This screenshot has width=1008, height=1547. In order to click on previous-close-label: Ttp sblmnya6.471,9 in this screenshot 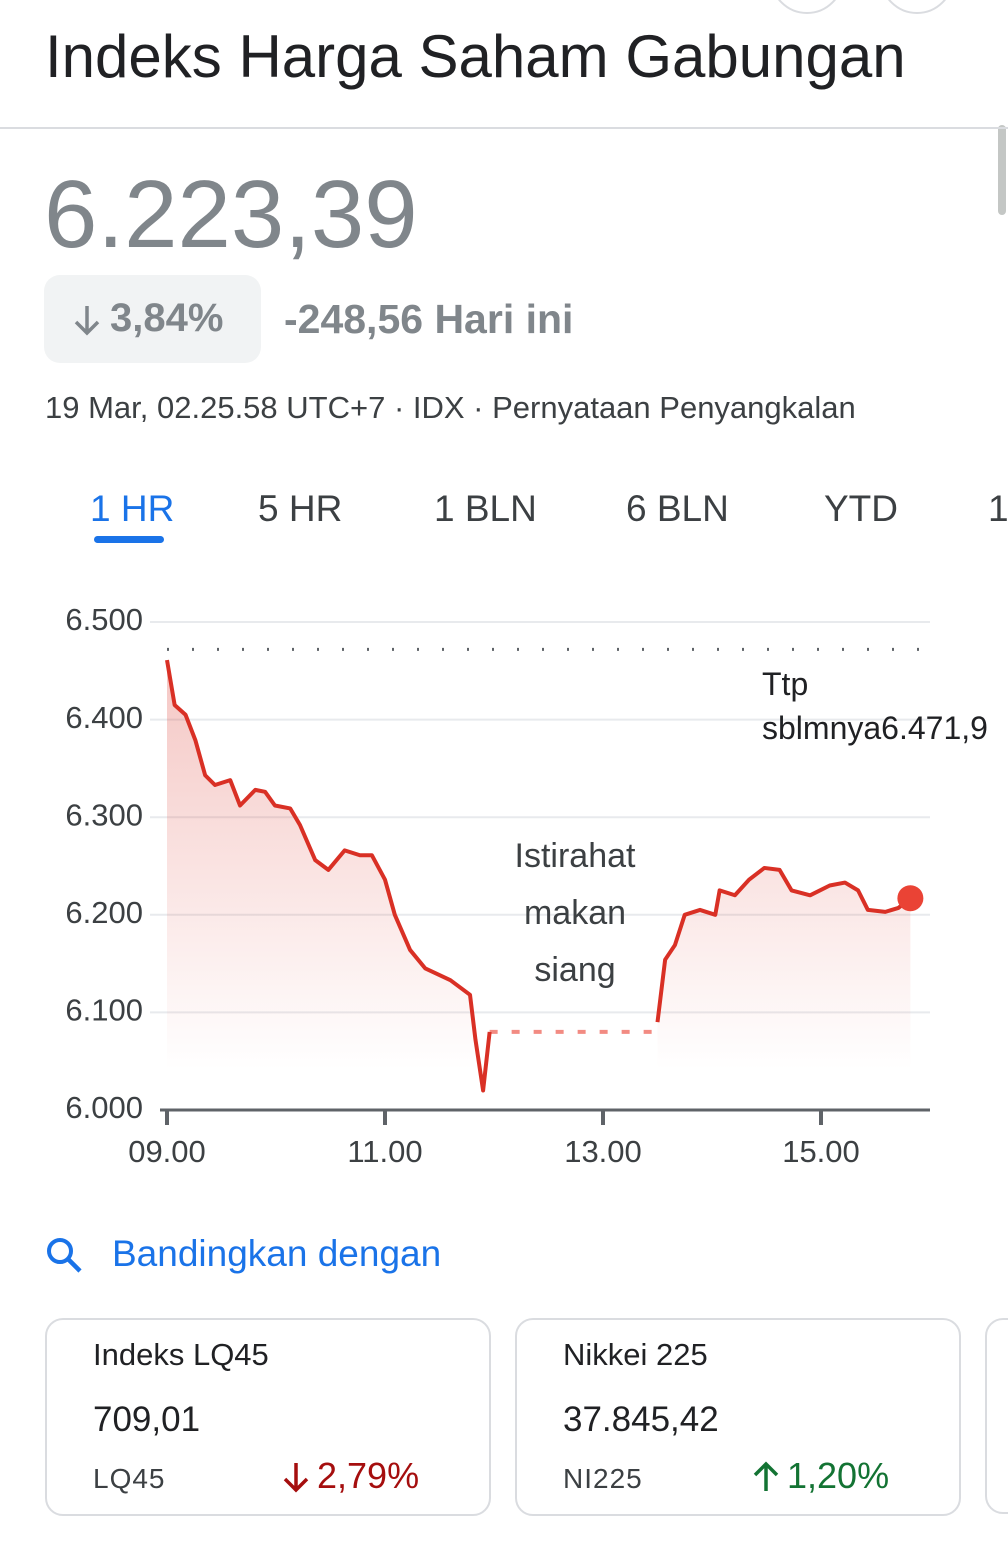, I will do `click(875, 706)`.